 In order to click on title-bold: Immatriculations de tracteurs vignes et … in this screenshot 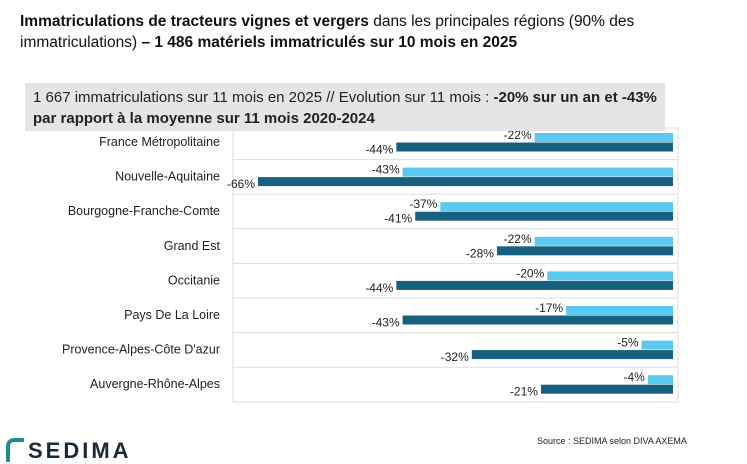, I will do `click(194, 21)`.